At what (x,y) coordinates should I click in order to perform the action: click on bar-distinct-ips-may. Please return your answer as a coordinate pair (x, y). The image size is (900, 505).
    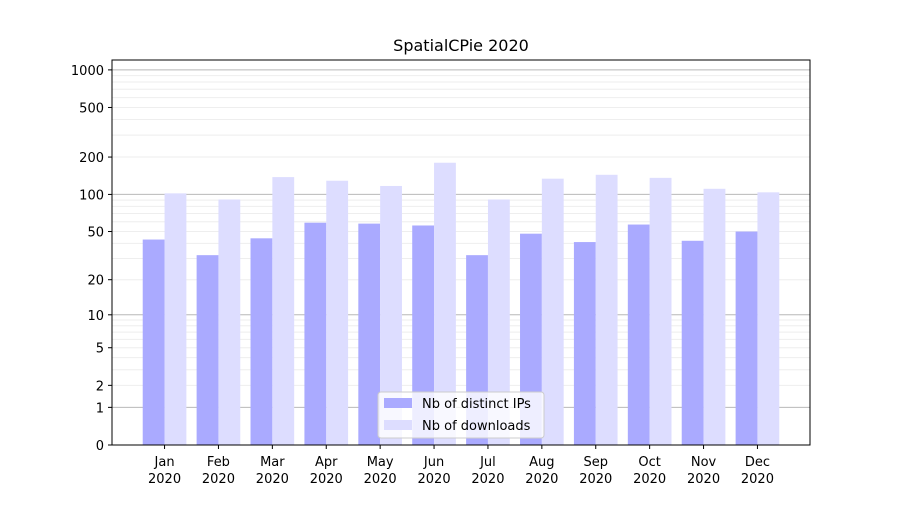
    Looking at the image, I should click on (369, 334).